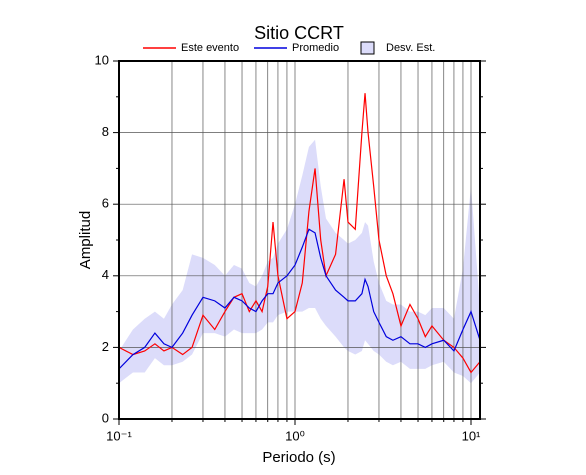 This screenshot has width=586, height=475. What do you see at coordinates (105, 131) in the screenshot?
I see `y-tick-label: 8` at bounding box center [105, 131].